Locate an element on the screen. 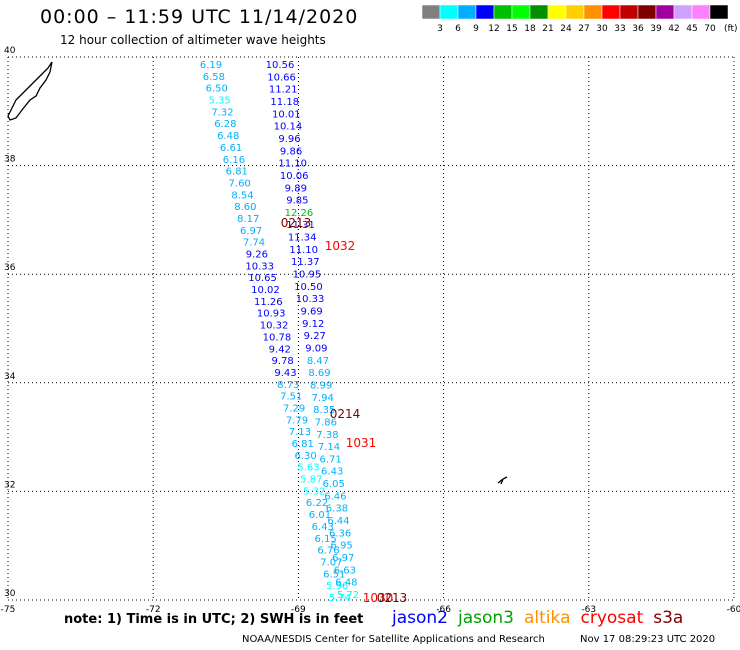 The height and width of the screenshot is (650, 740). latitude-tick-label: 34 is located at coordinates (10, 377).